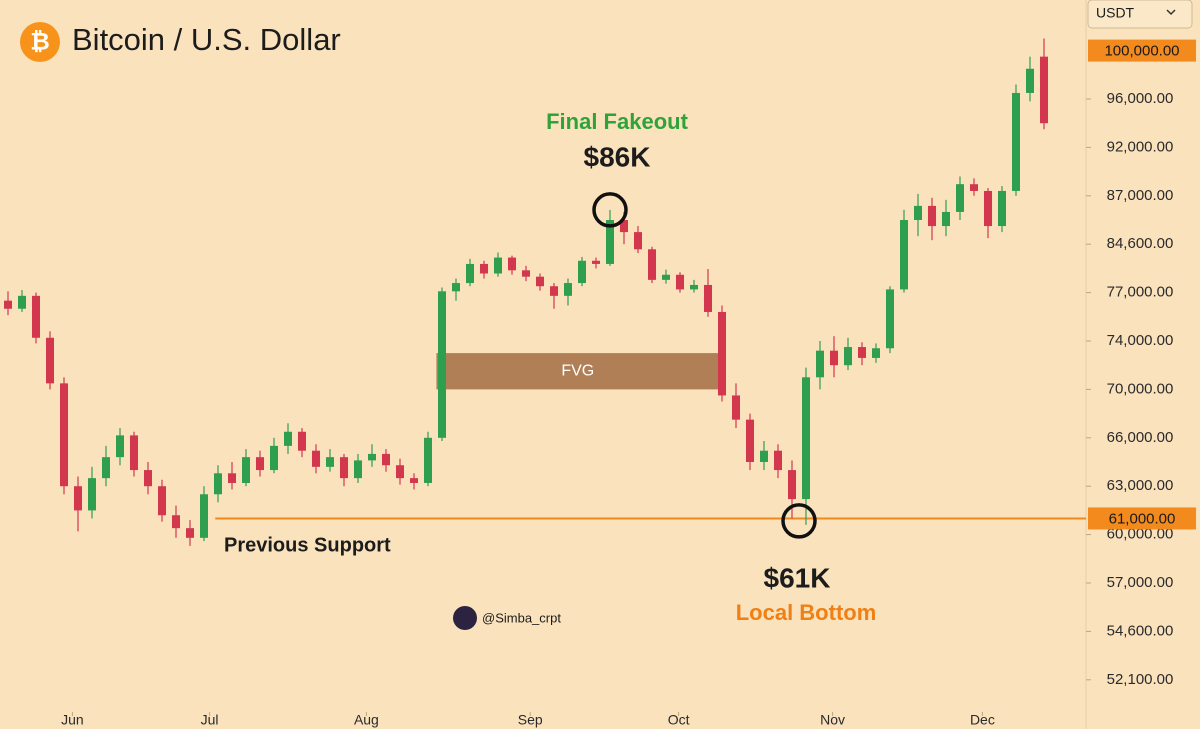  Describe the element at coordinates (1115, 13) in the screenshot. I see `currency-label: USDT` at that location.